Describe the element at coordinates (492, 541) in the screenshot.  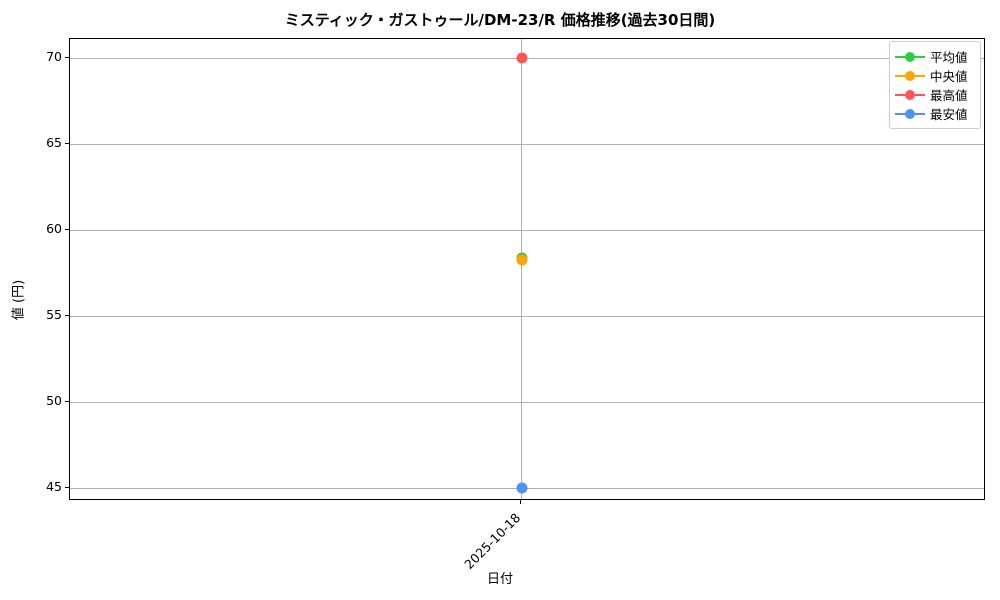
I see `xtick-label-2025-10-18: 2025-10-18` at that location.